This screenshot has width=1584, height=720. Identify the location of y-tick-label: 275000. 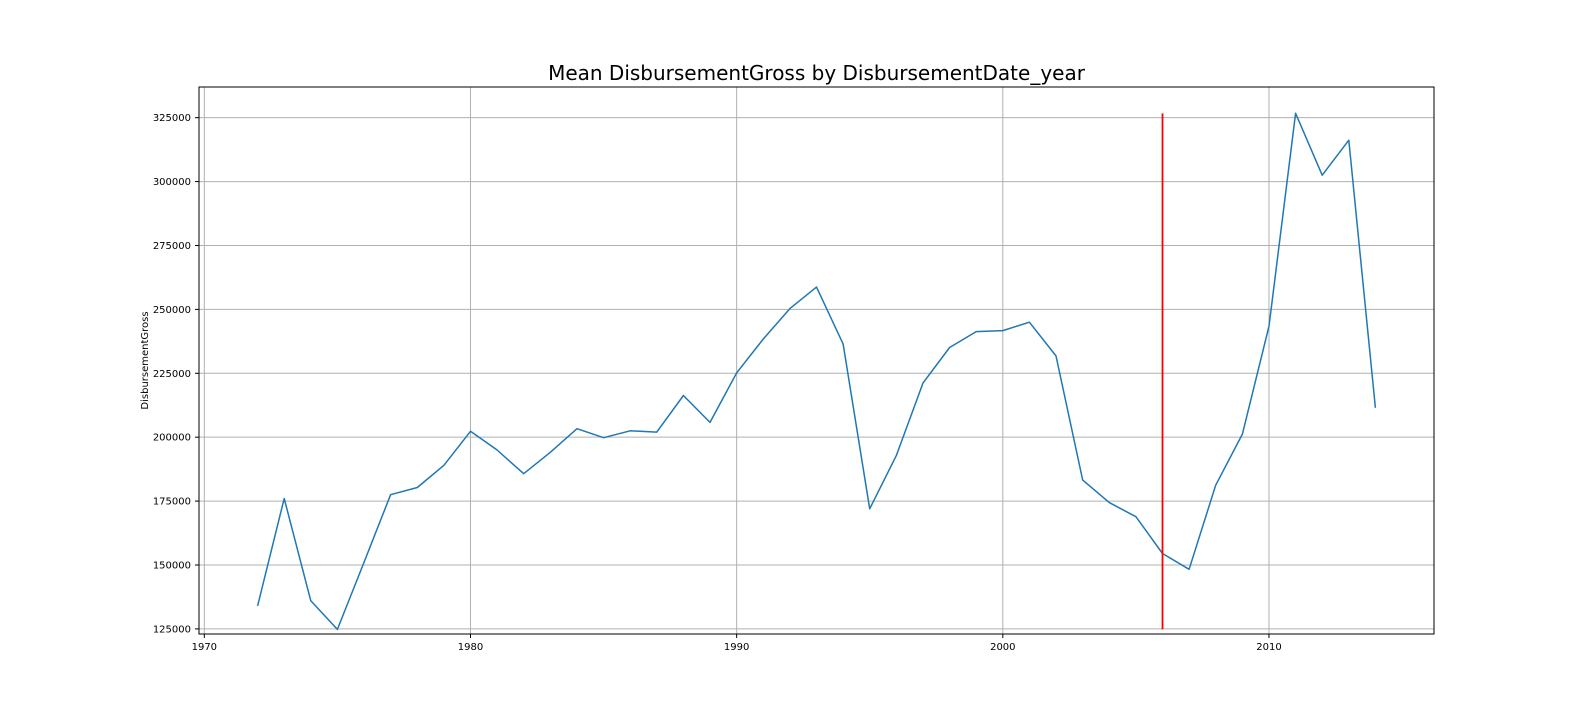
(172, 246).